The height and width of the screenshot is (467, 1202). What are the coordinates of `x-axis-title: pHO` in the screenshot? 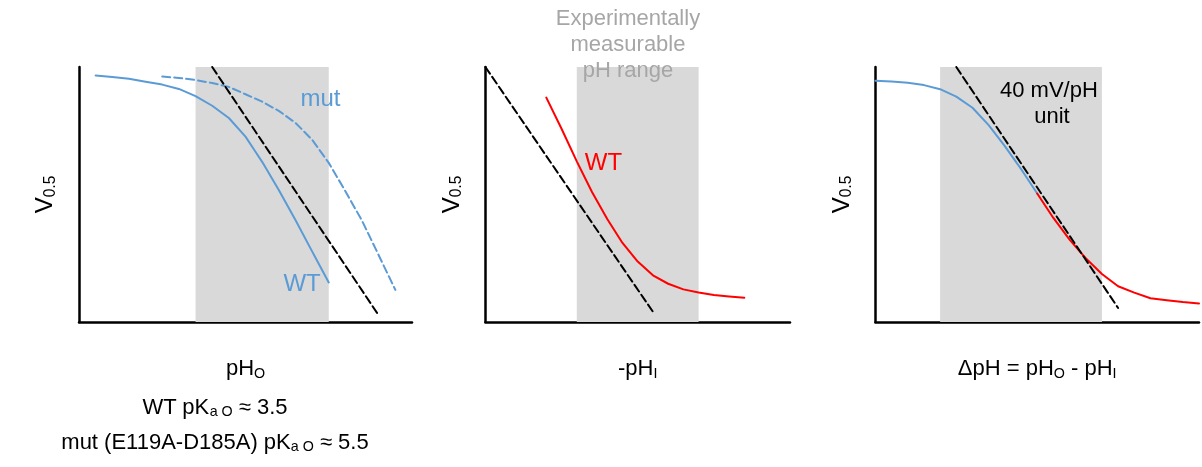 It's located at (245, 368).